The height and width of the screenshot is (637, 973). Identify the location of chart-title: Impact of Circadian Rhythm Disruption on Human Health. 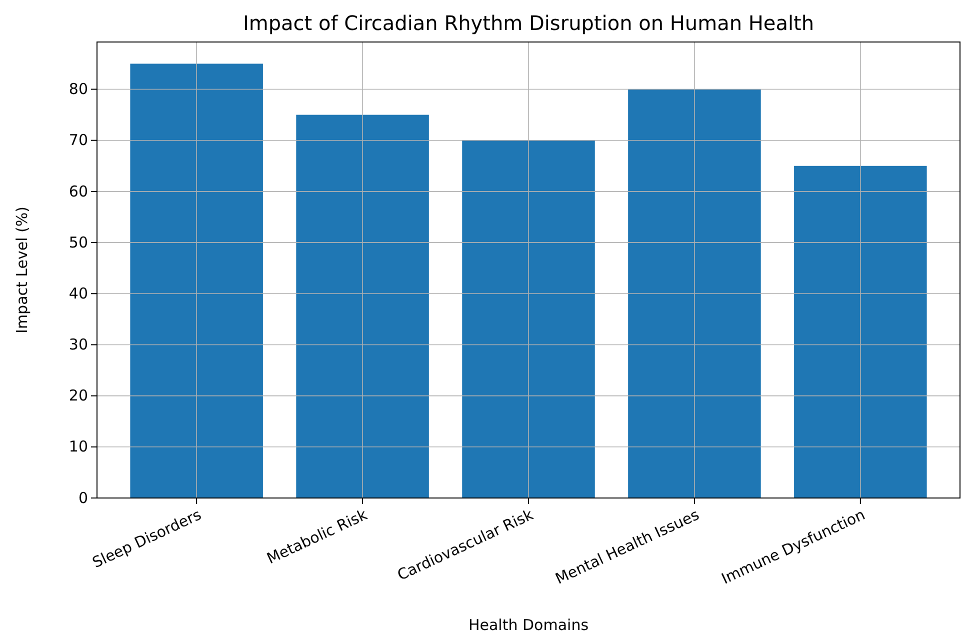
(528, 23).